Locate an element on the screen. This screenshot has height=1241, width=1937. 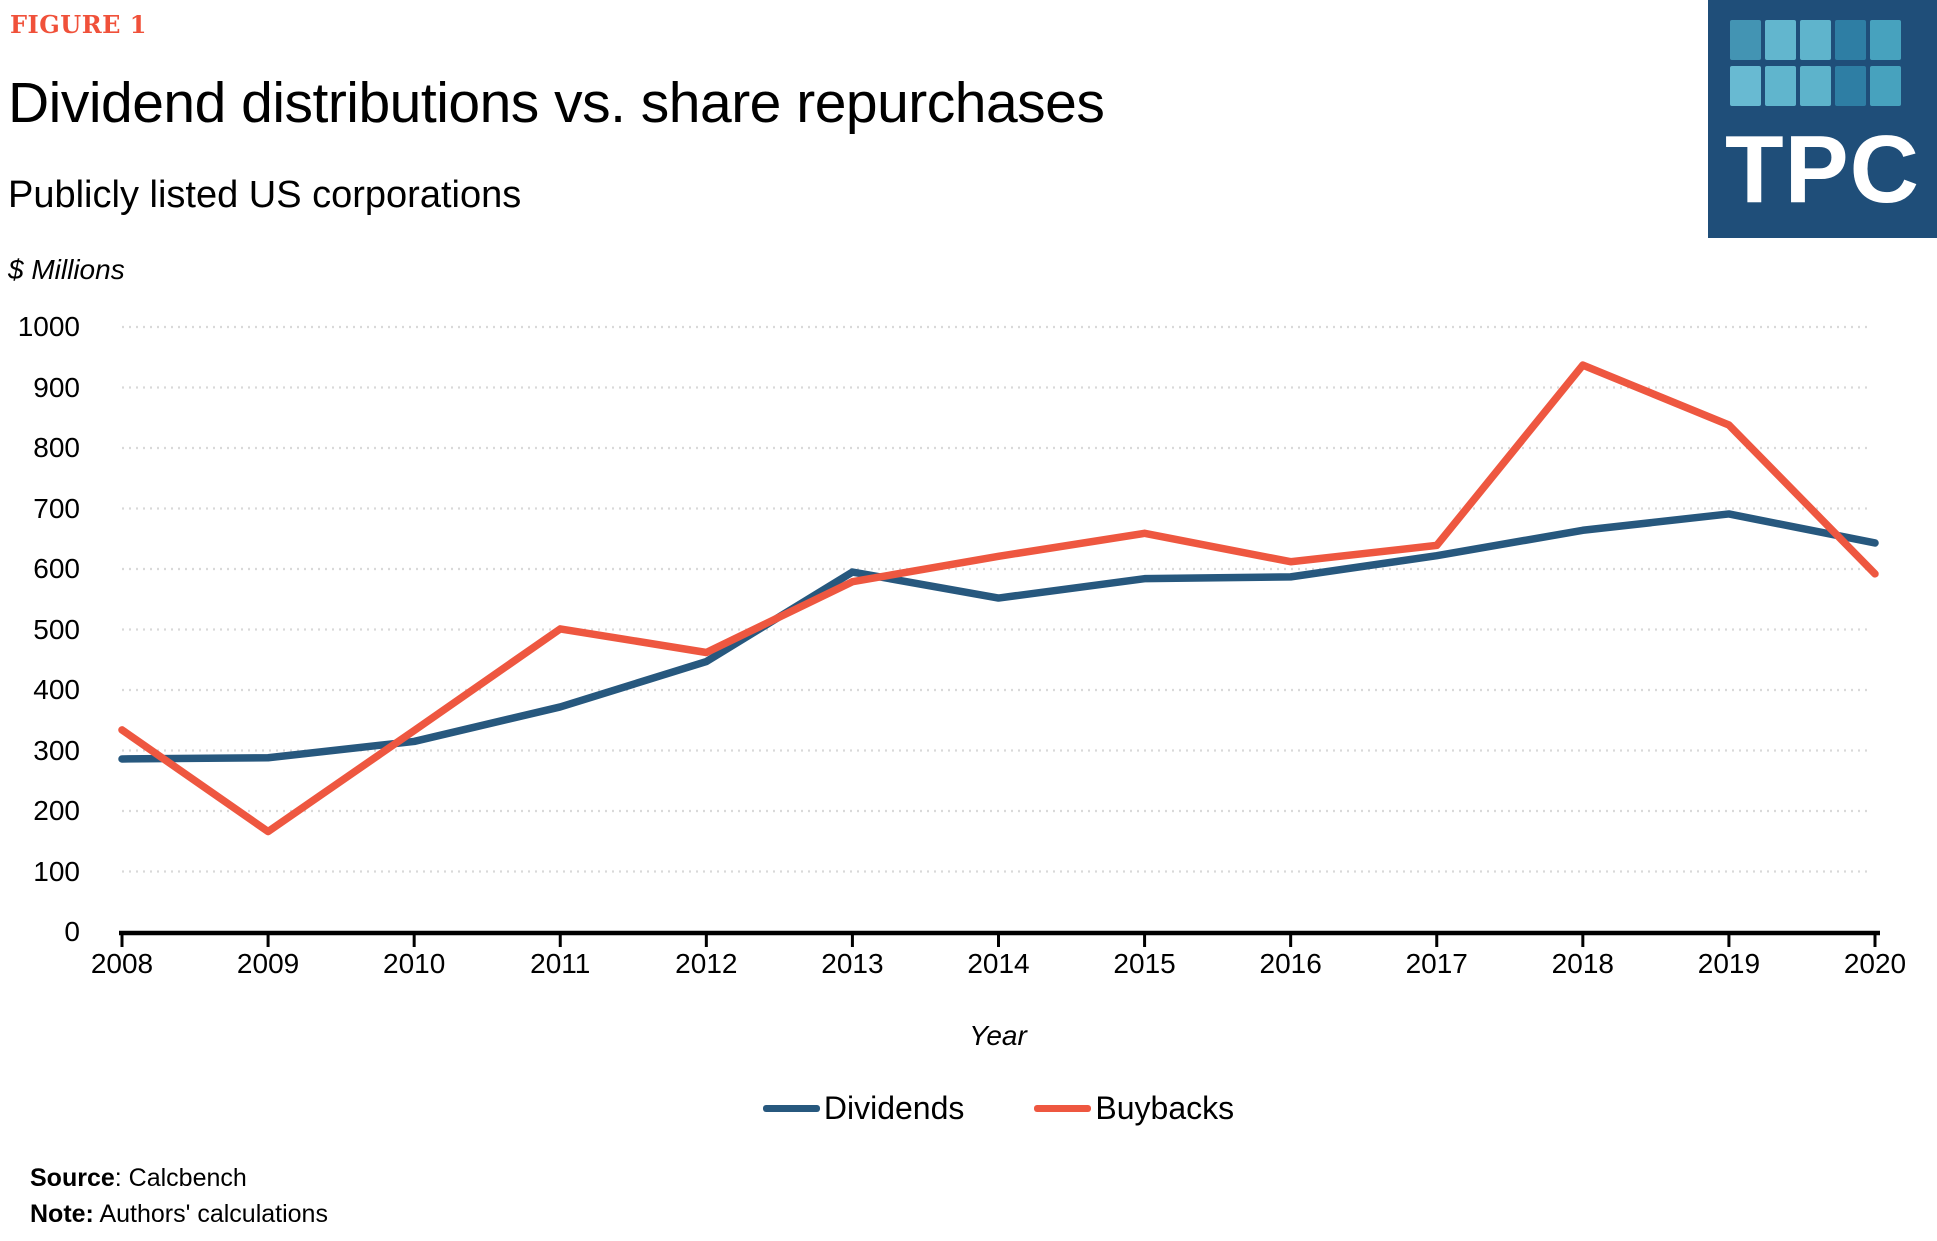
note-line: Note: Authors' calculations is located at coordinates (179, 1214).